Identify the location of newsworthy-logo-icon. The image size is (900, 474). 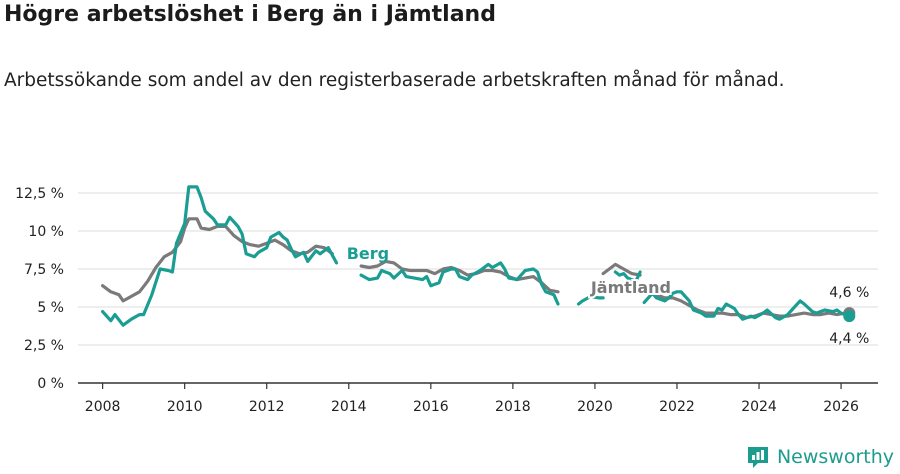
(757, 457).